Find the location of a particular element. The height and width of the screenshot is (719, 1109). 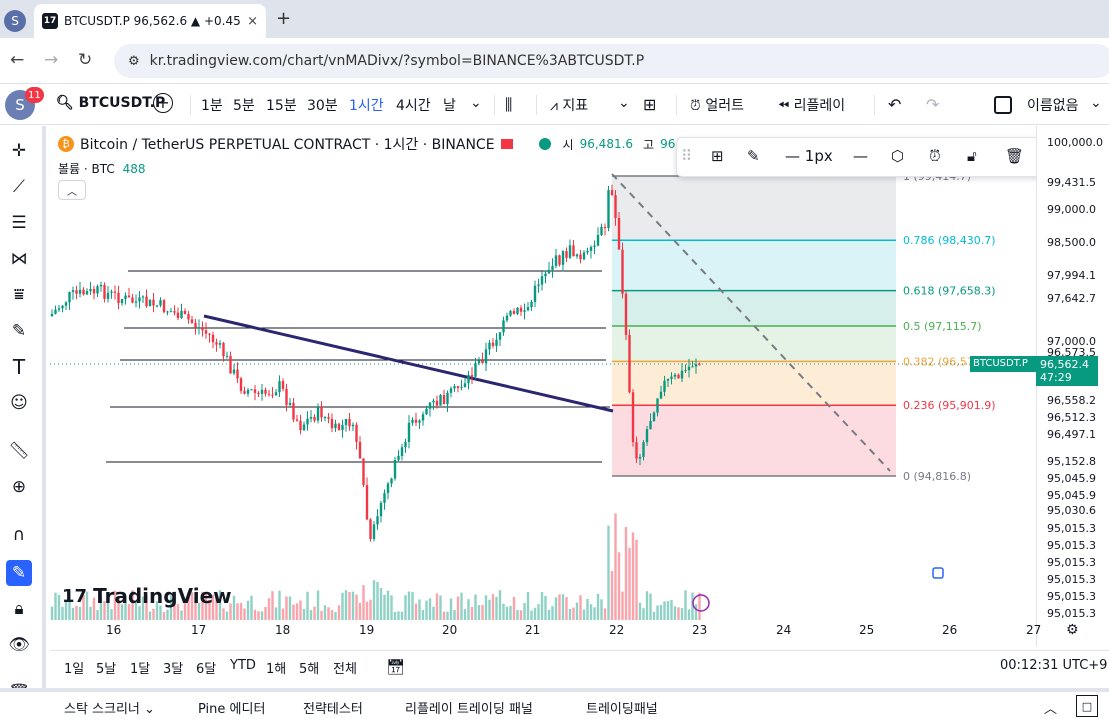

delete-drawing-icon: 🗑︎ is located at coordinates (1015, 156).